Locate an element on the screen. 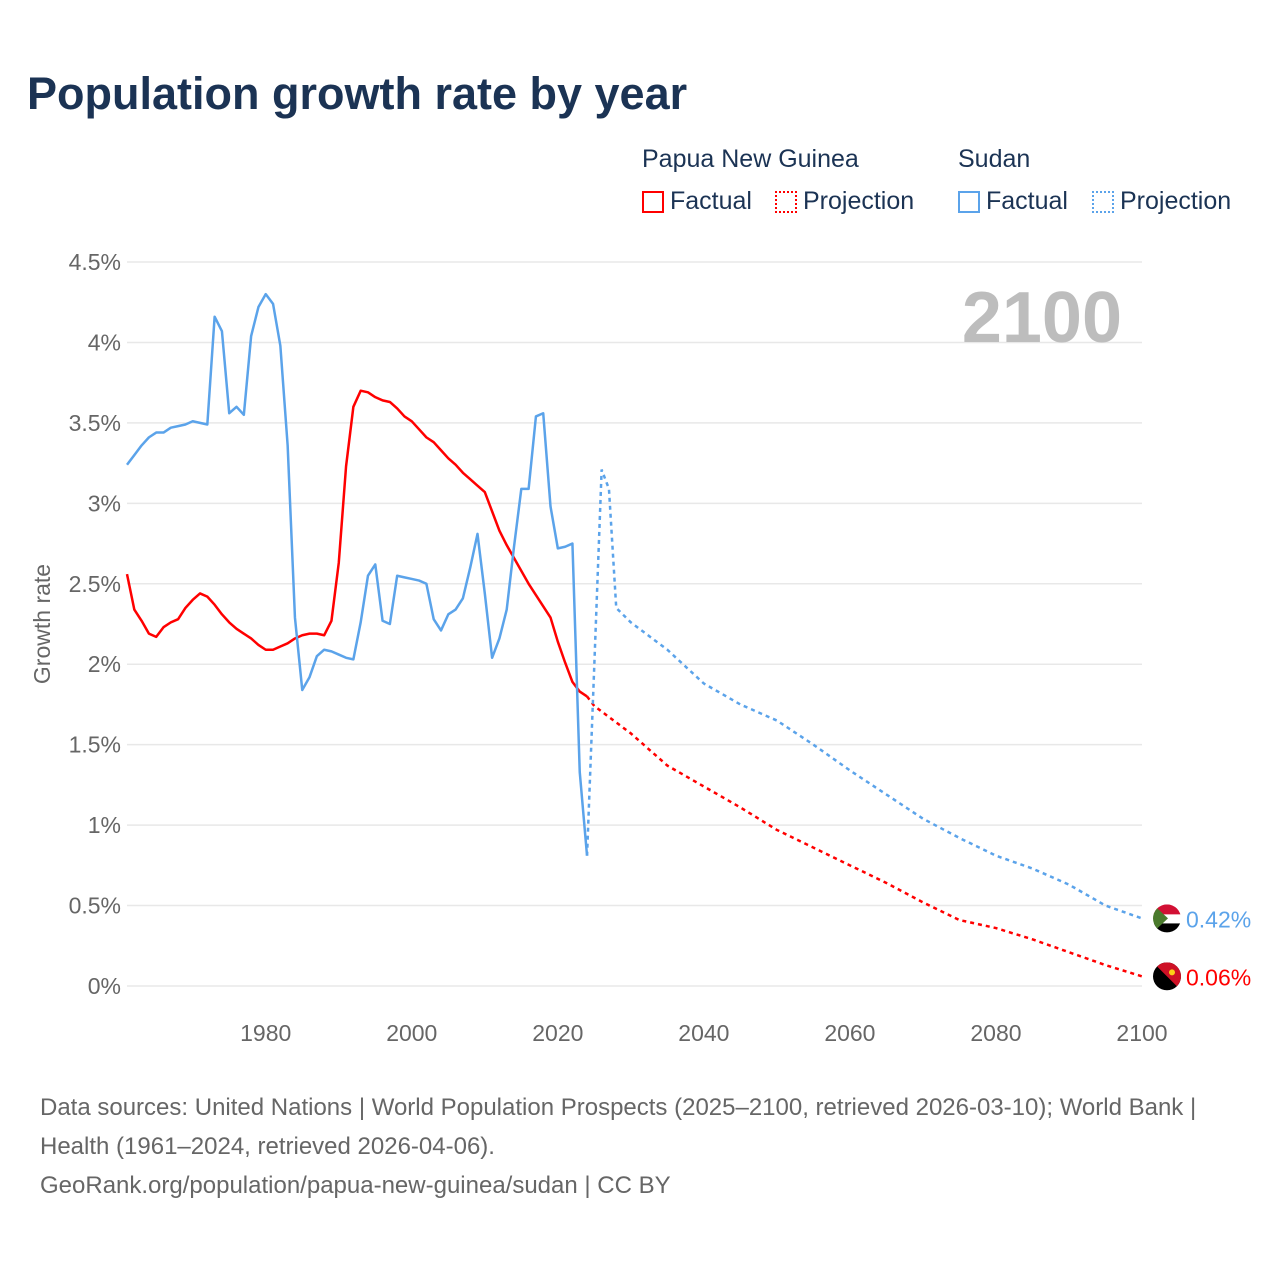 The height and width of the screenshot is (1280, 1280). x-tick-label: 1980 is located at coordinates (265, 1033).